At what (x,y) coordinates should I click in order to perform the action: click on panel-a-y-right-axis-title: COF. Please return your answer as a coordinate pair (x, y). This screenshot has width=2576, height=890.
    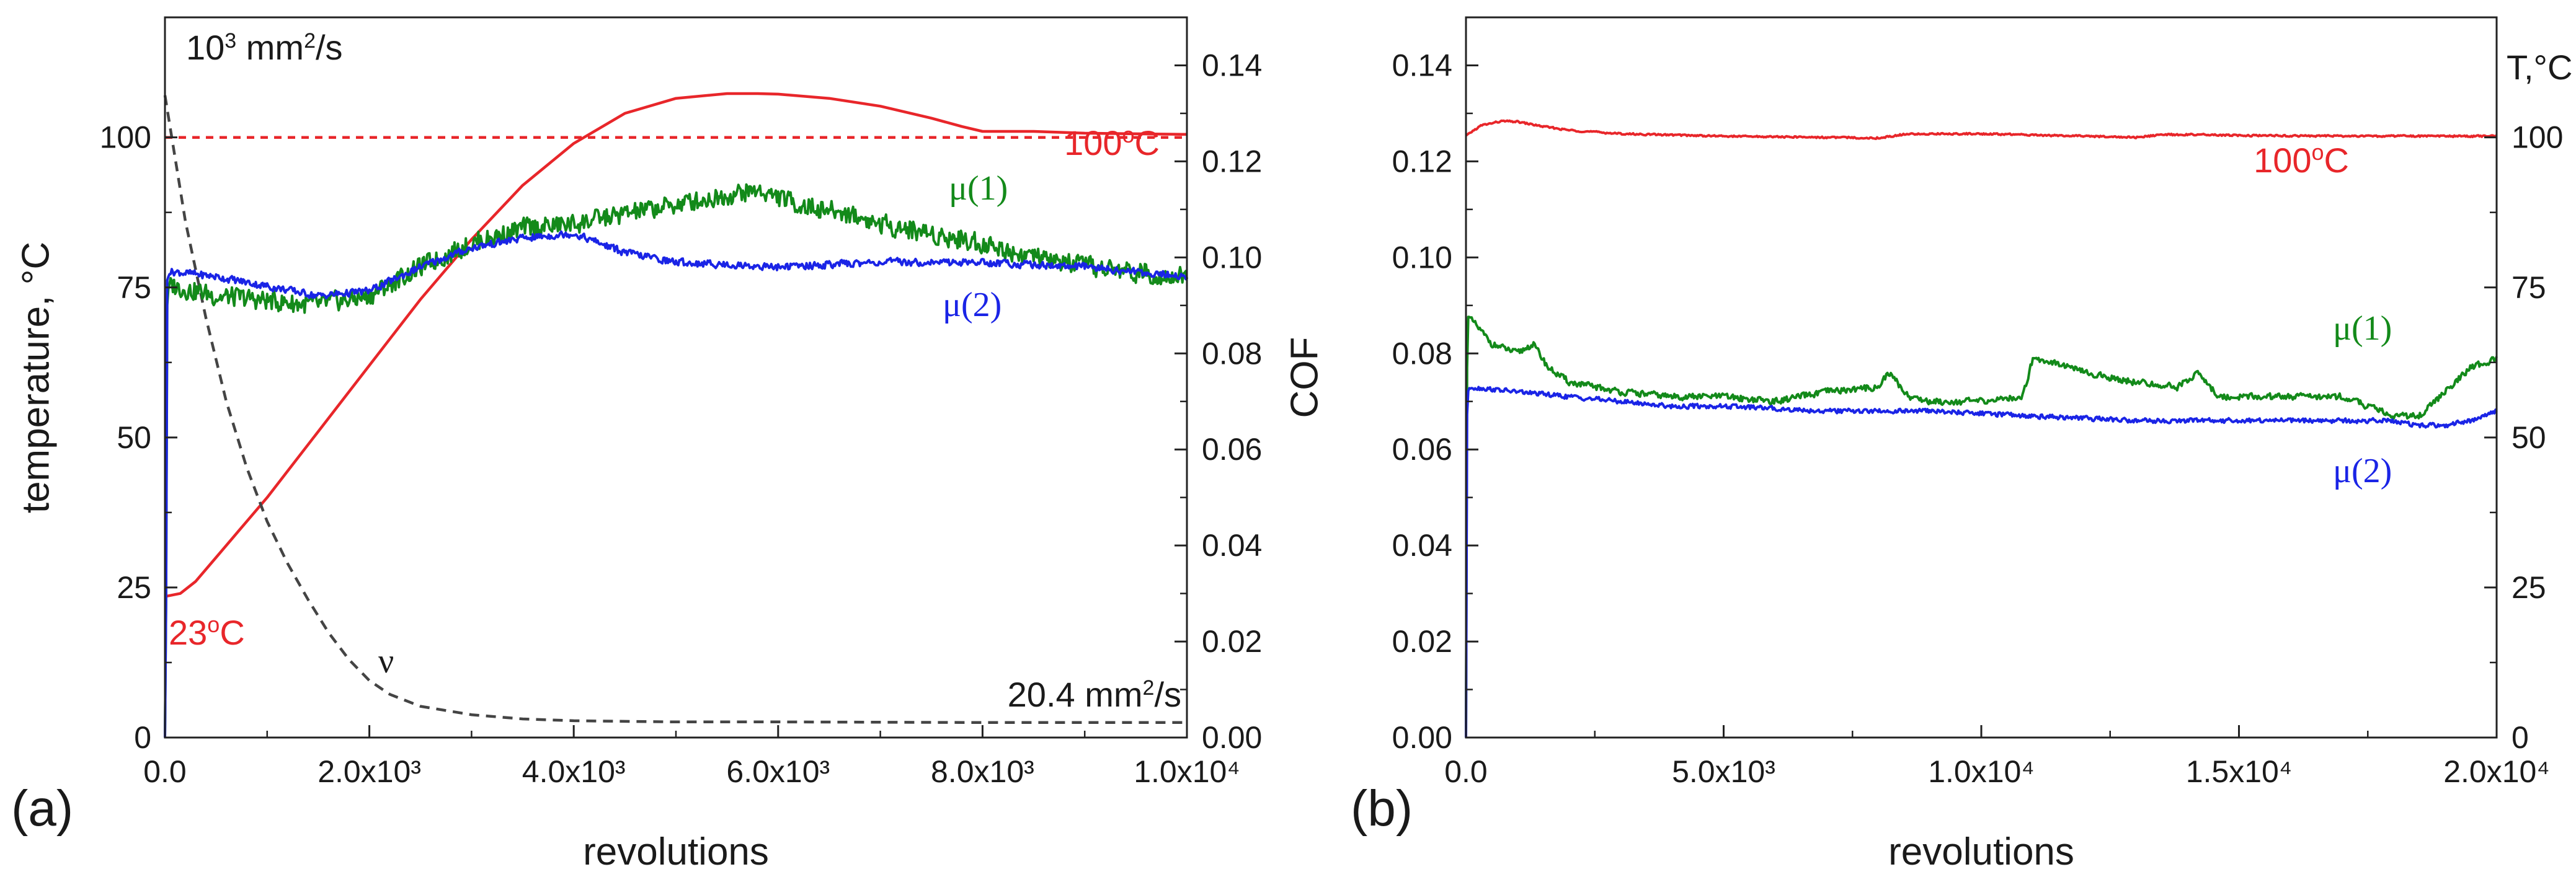
    Looking at the image, I should click on (1304, 377).